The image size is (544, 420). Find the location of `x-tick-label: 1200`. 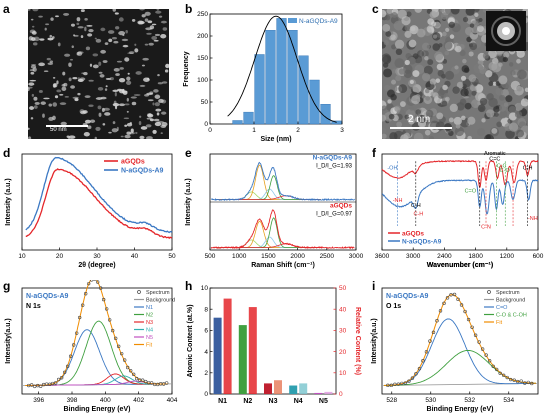

x-tick-label: 1200 is located at coordinates (507, 256).